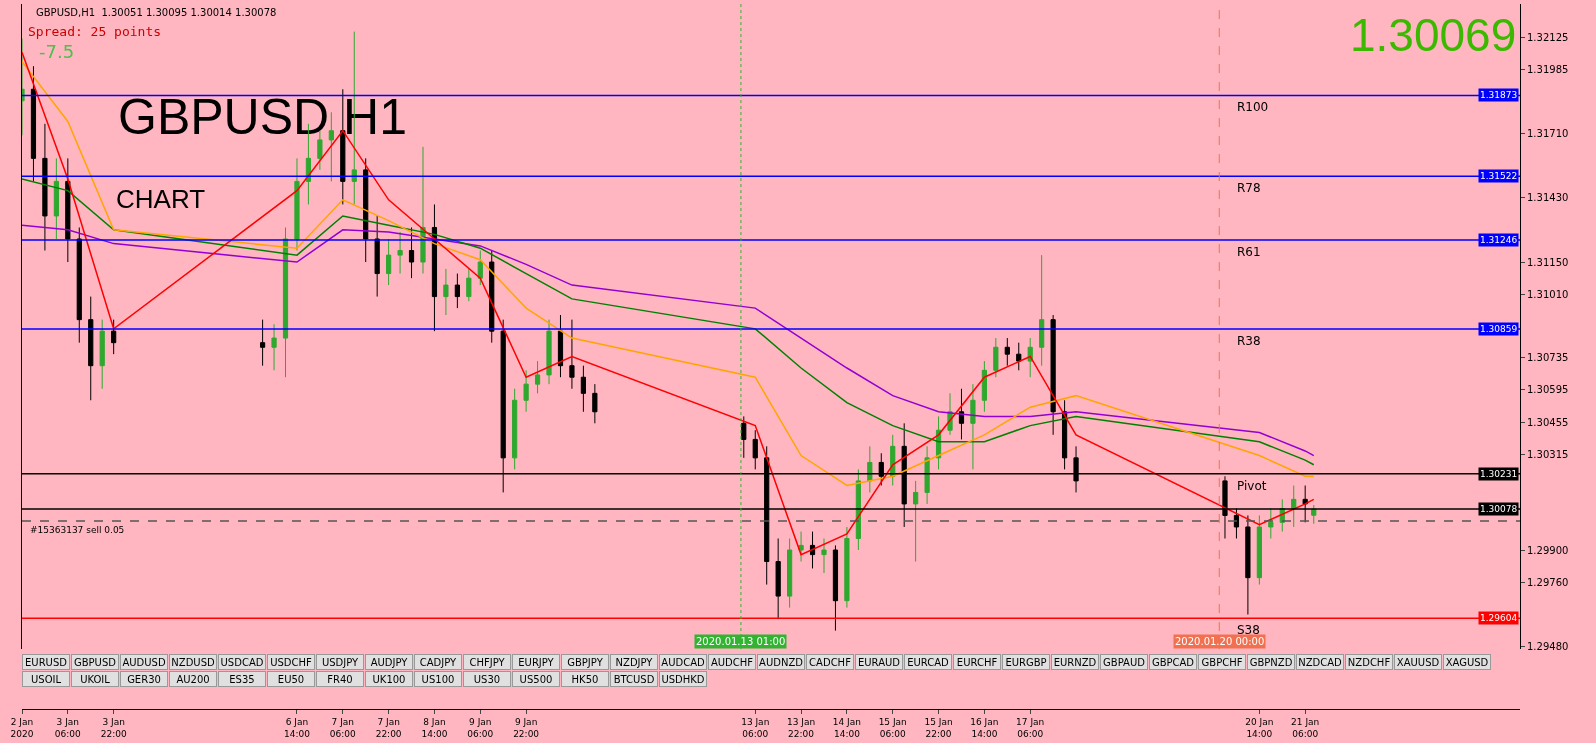  I want to click on annotation: 1.31246, so click(1499, 240).